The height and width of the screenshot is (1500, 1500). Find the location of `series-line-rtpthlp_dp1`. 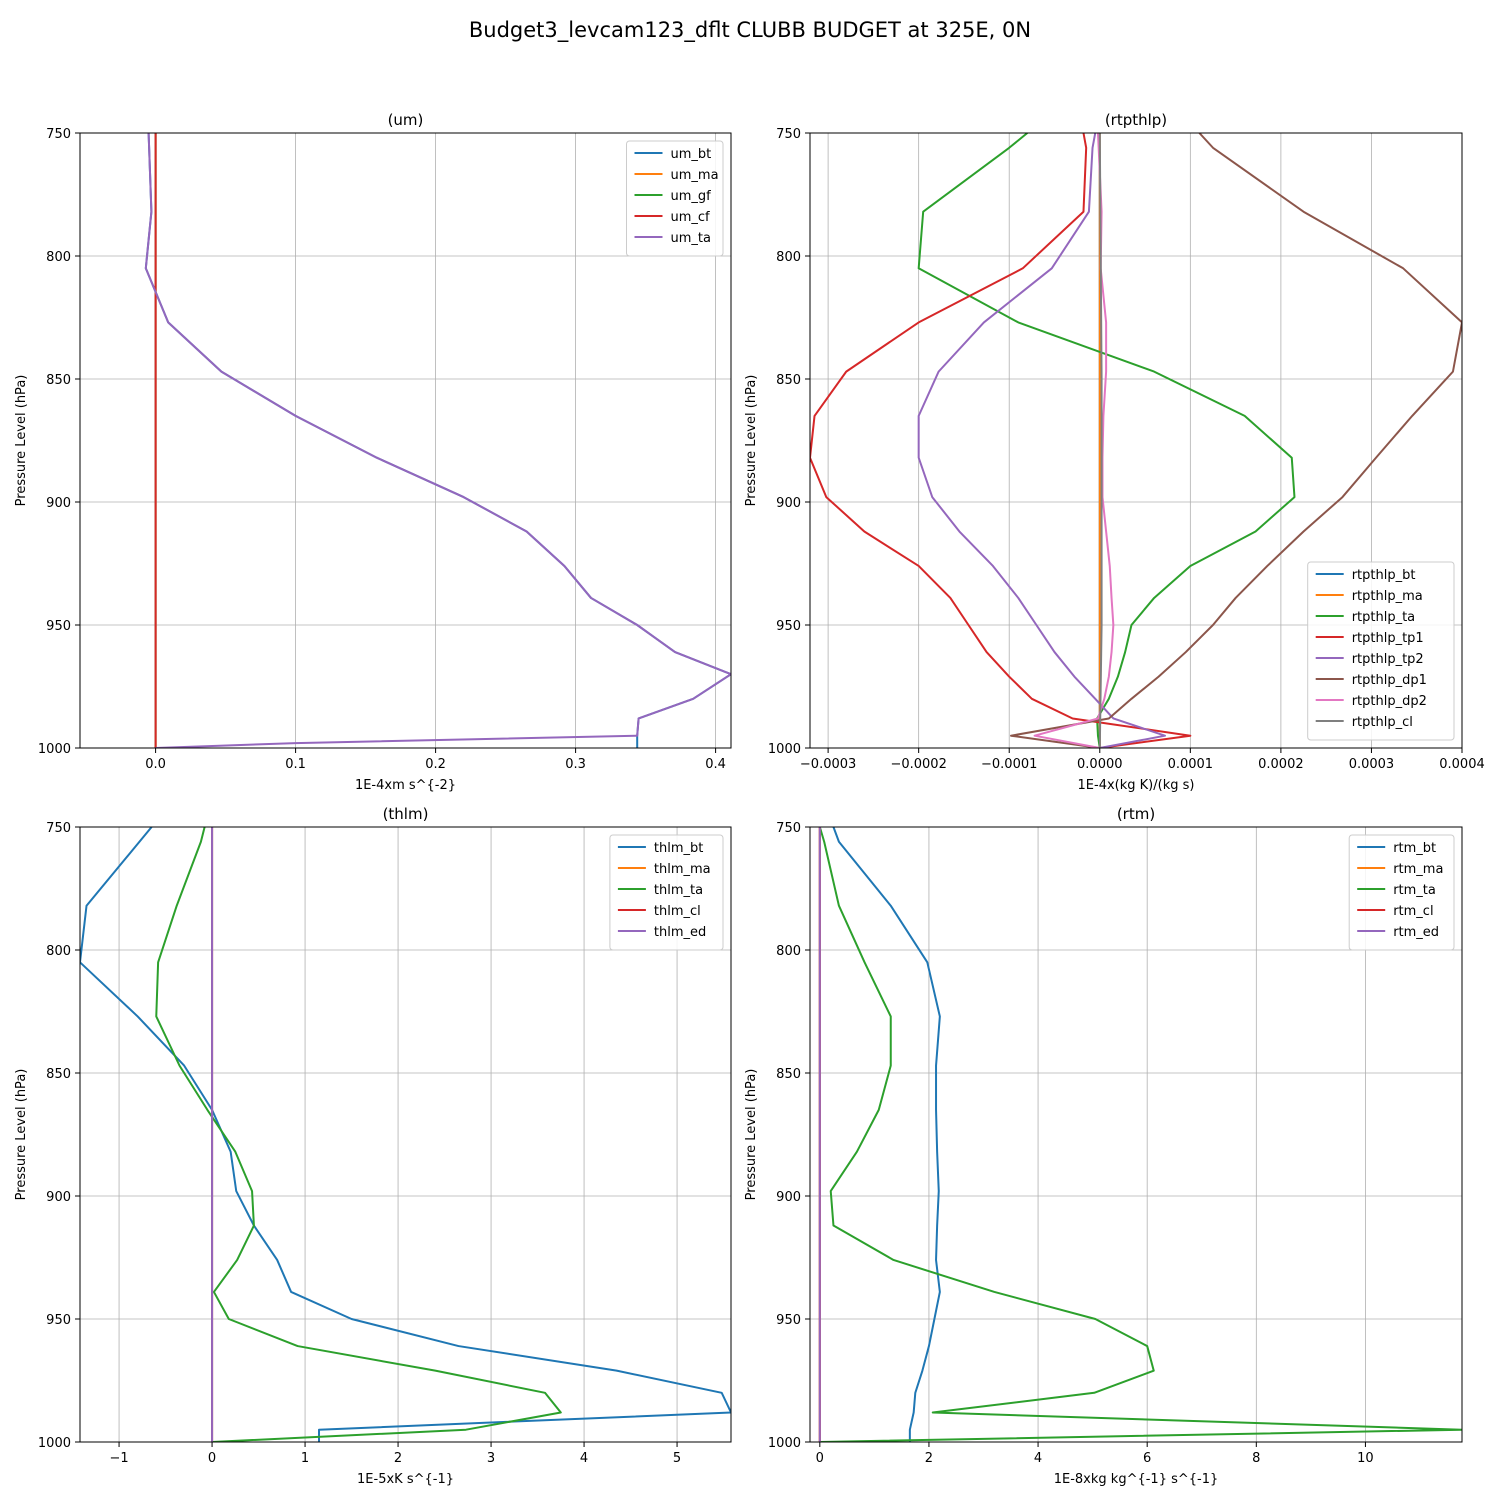

series-line-rtpthlp_dp1 is located at coordinates (1236, 440).